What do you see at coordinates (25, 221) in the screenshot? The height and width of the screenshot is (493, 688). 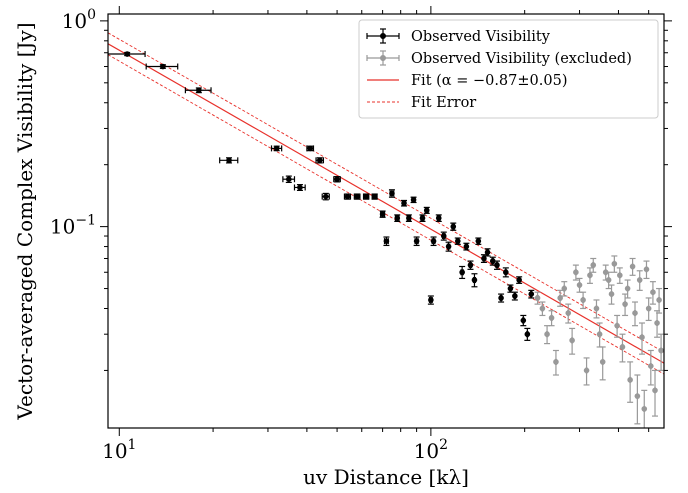 I see `y-axis-label: Vector-averaged Complex Visibility [Jy]` at bounding box center [25, 221].